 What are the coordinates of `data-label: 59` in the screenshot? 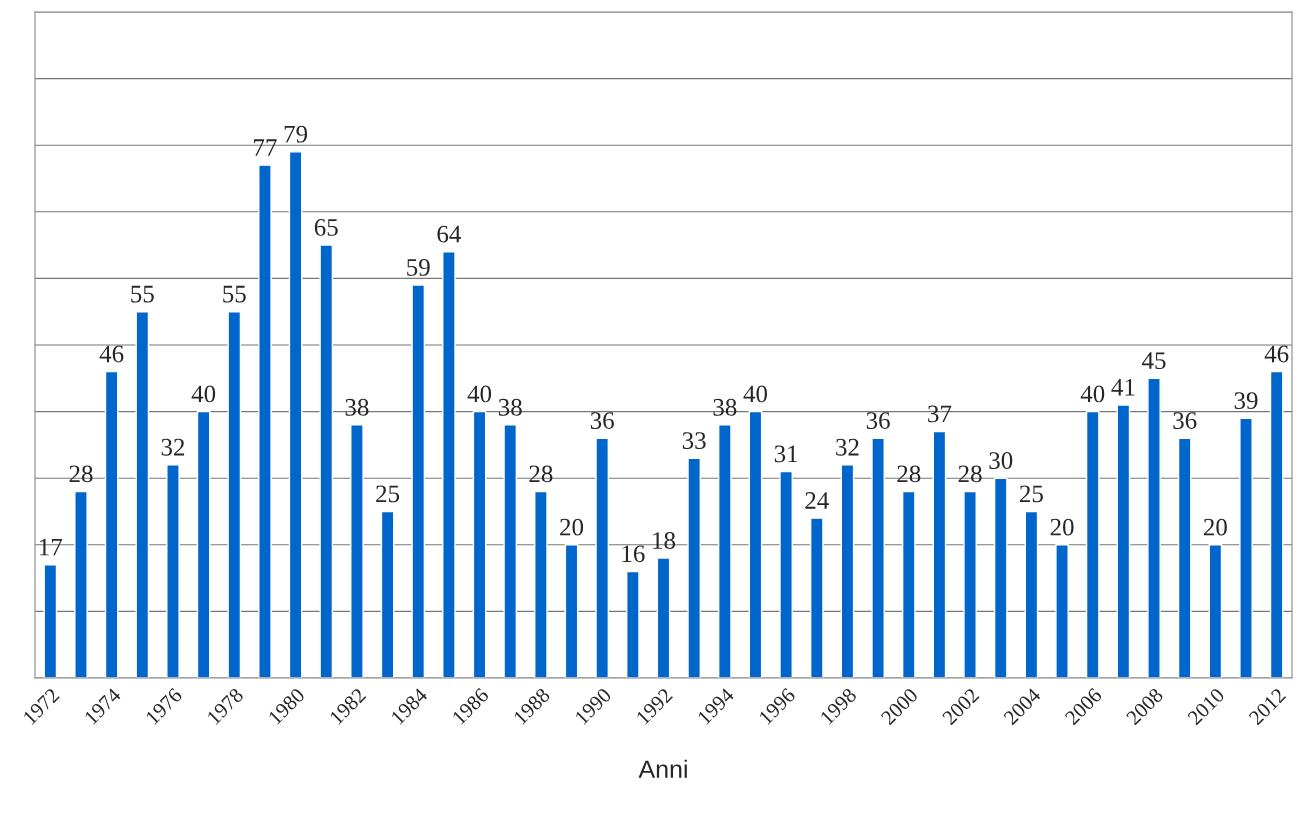 It's located at (418, 267).